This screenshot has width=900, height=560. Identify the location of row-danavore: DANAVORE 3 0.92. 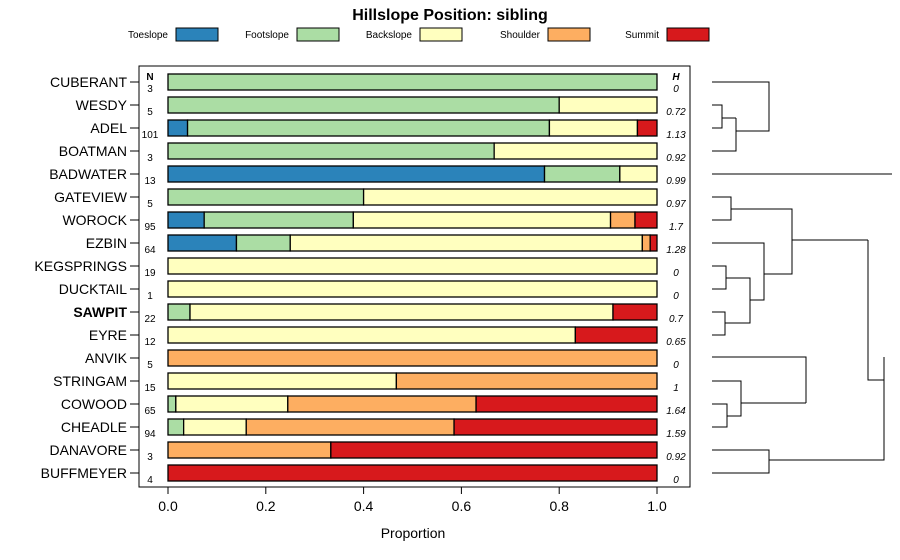
(367, 452).